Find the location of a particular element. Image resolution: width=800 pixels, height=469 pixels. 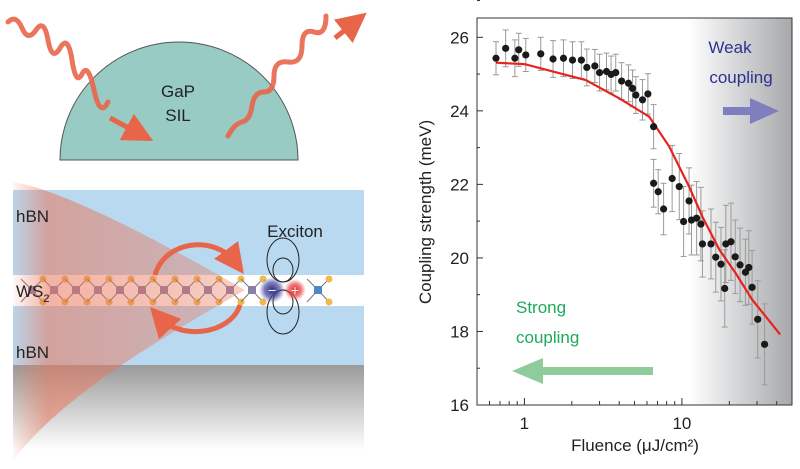

ws2-label: WS2 is located at coordinates (33, 293).